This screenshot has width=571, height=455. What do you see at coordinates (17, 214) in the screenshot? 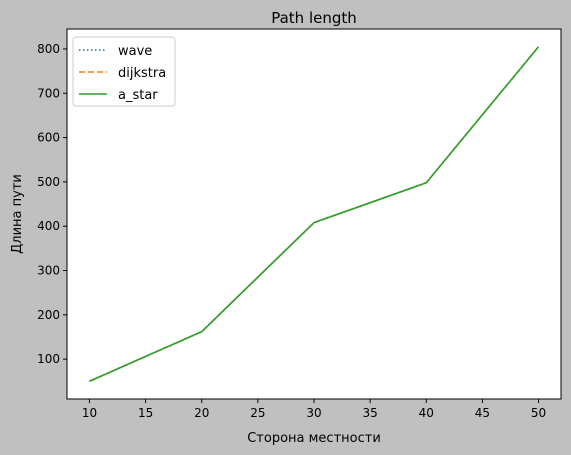
I see `y-axis-label: Длина пути` at bounding box center [17, 214].